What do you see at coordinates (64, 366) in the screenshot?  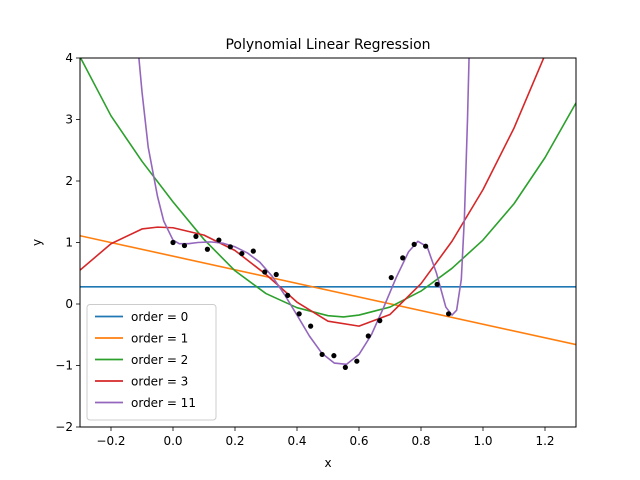 I see `y-tick-label: −1` at bounding box center [64, 366].